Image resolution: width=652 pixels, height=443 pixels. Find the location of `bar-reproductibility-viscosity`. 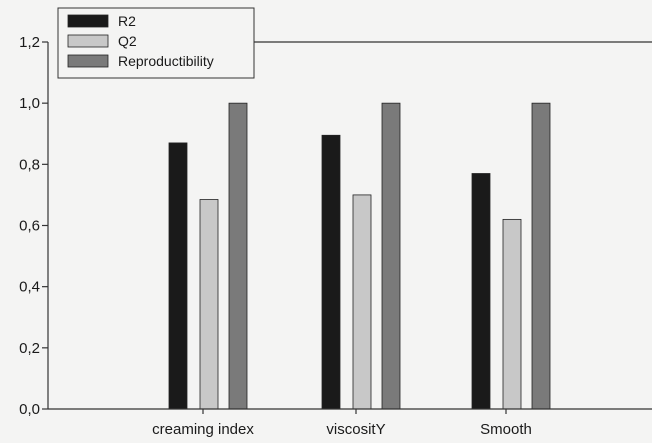

bar-reproductibility-viscosity is located at coordinates (391, 256).